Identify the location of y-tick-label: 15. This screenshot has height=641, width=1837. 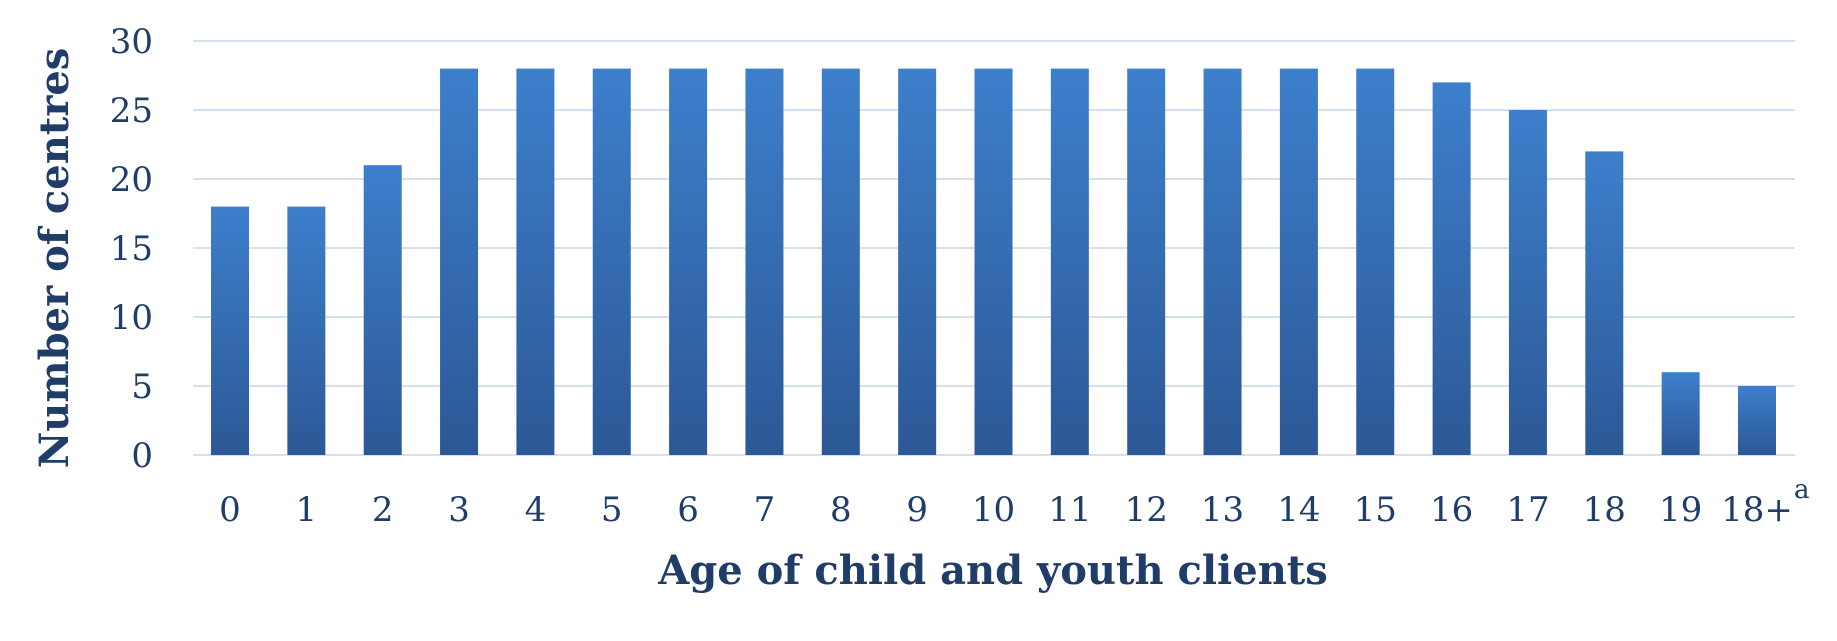
(131, 249).